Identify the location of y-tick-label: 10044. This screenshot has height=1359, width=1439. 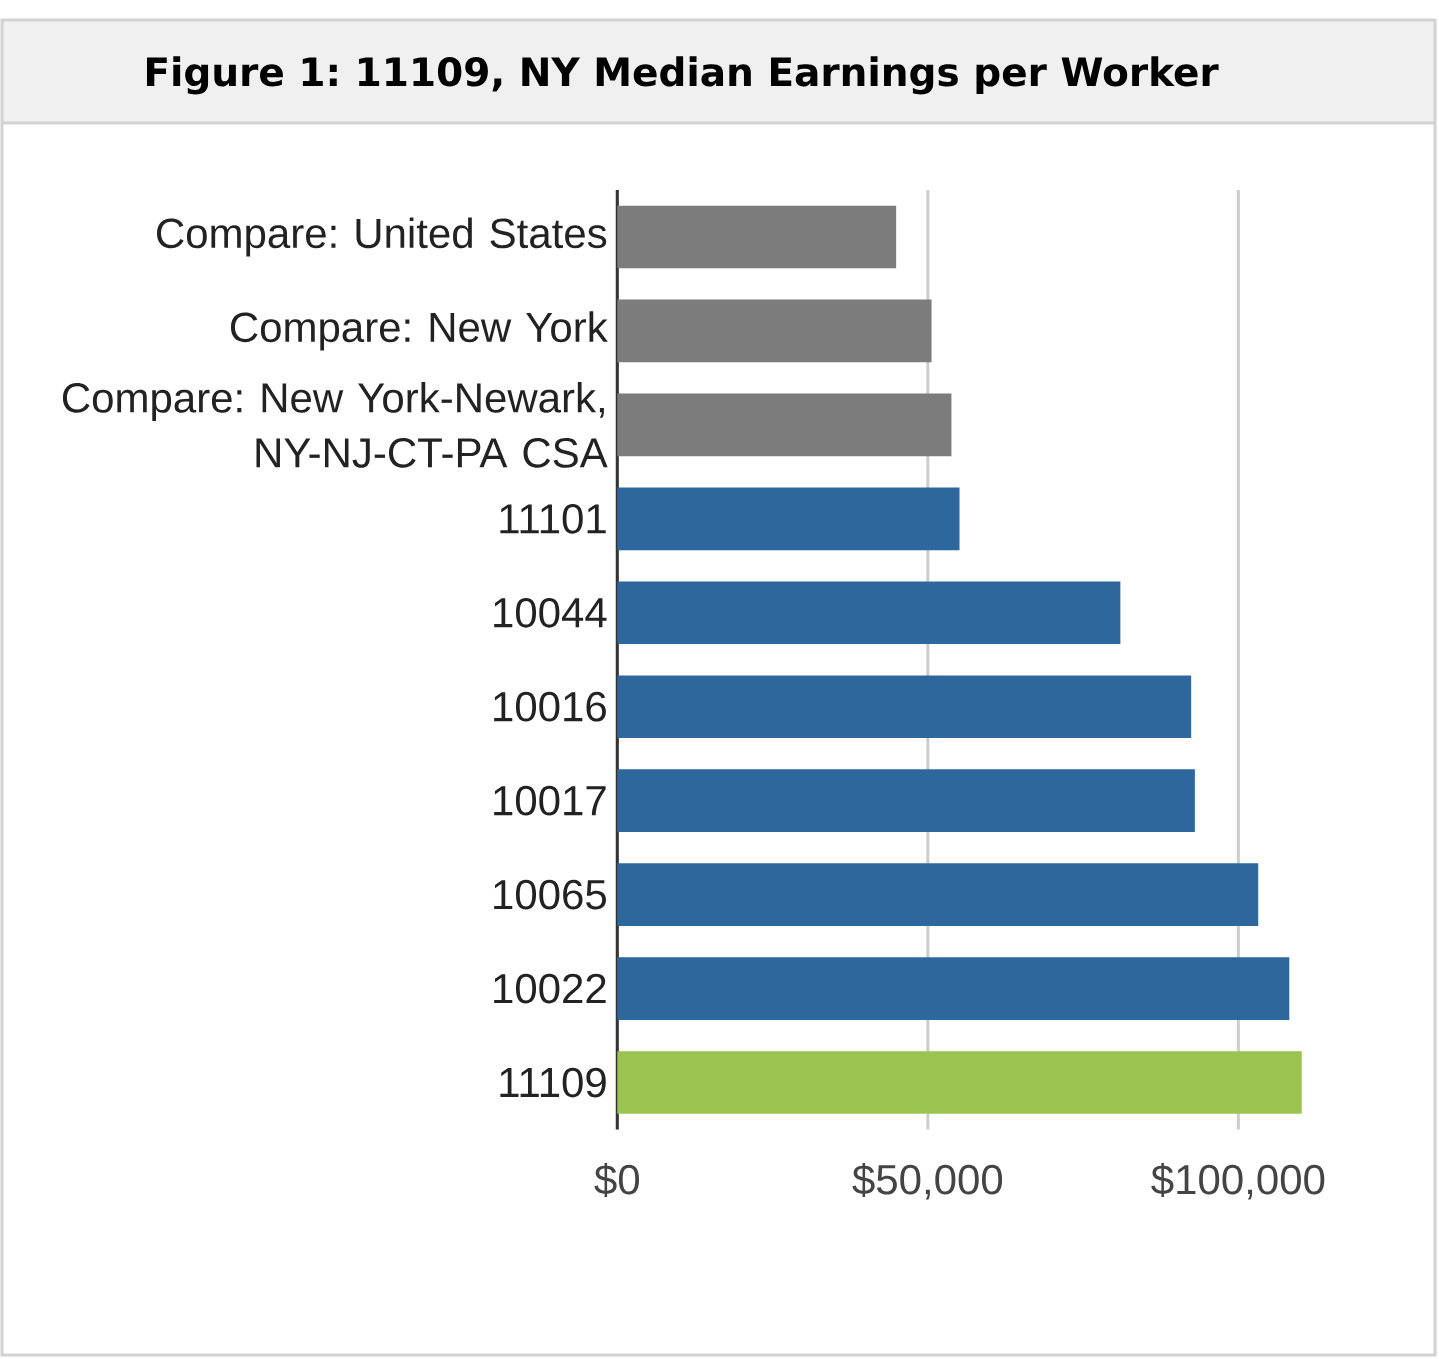
(550, 612).